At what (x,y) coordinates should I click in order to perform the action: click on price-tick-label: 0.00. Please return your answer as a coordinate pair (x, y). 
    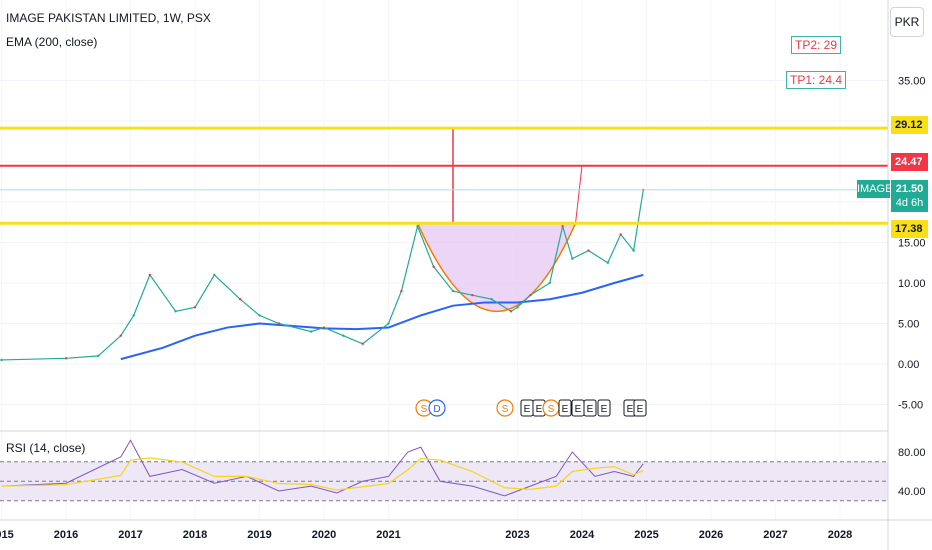
    Looking at the image, I should click on (908, 365).